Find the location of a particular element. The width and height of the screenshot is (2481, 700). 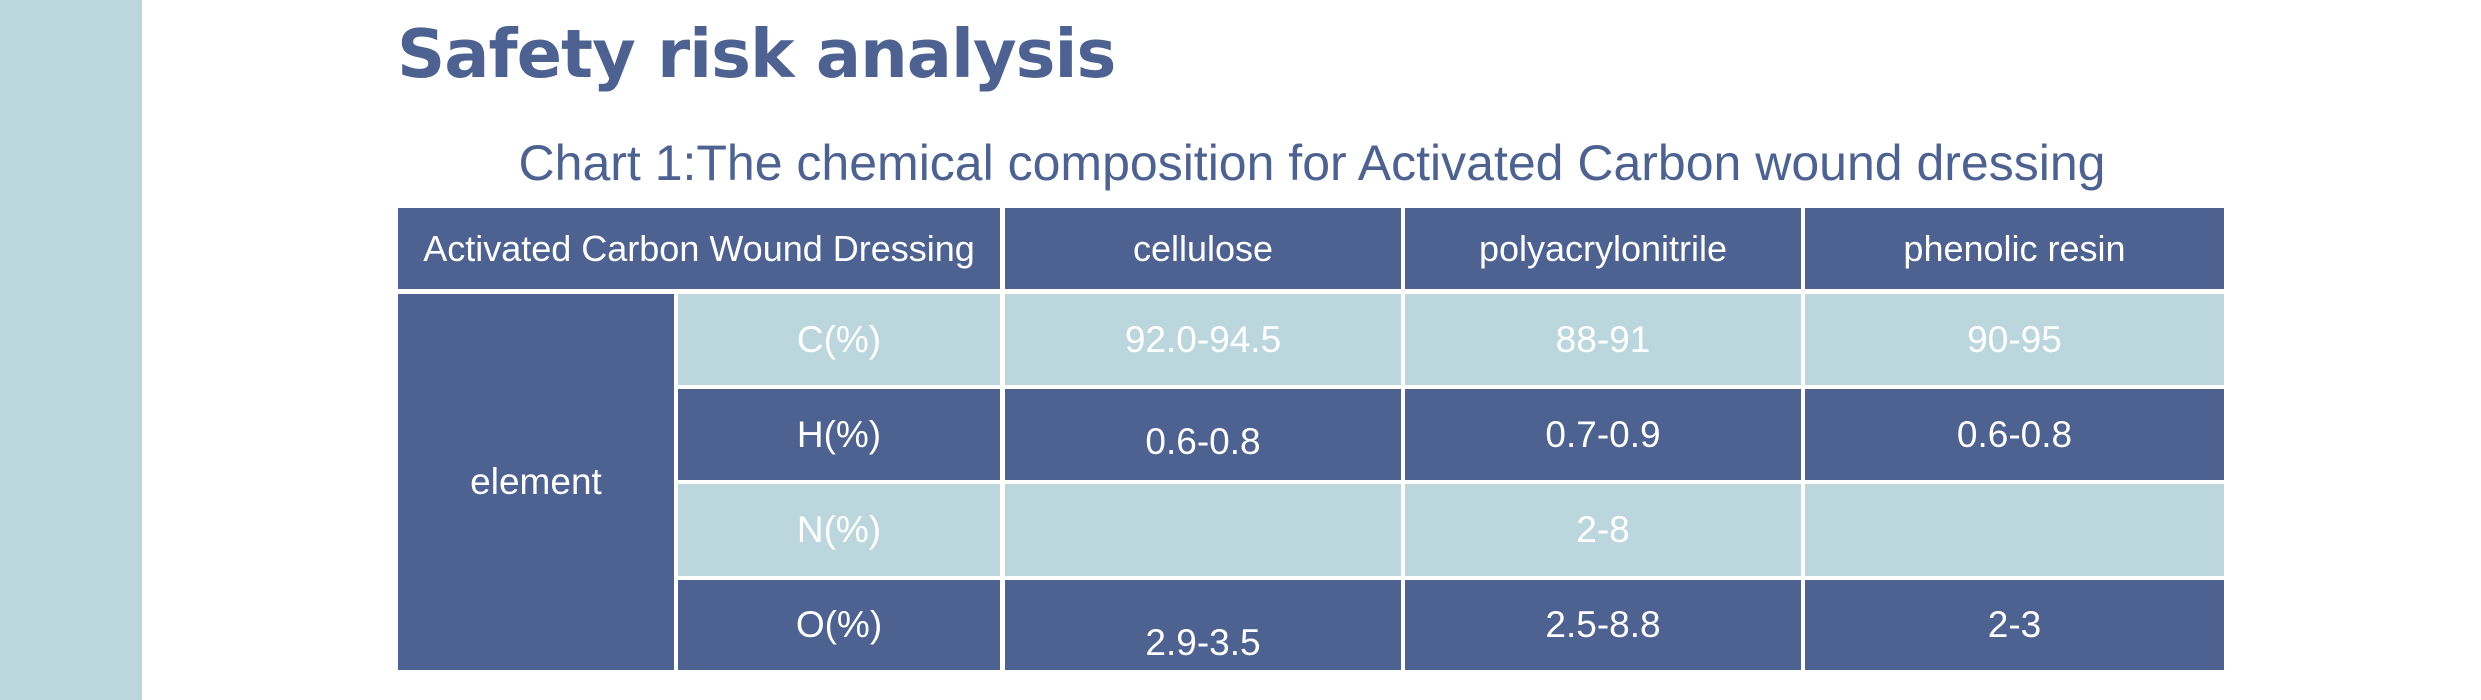

table-cell: 2.9-3.5 is located at coordinates (1203, 625).